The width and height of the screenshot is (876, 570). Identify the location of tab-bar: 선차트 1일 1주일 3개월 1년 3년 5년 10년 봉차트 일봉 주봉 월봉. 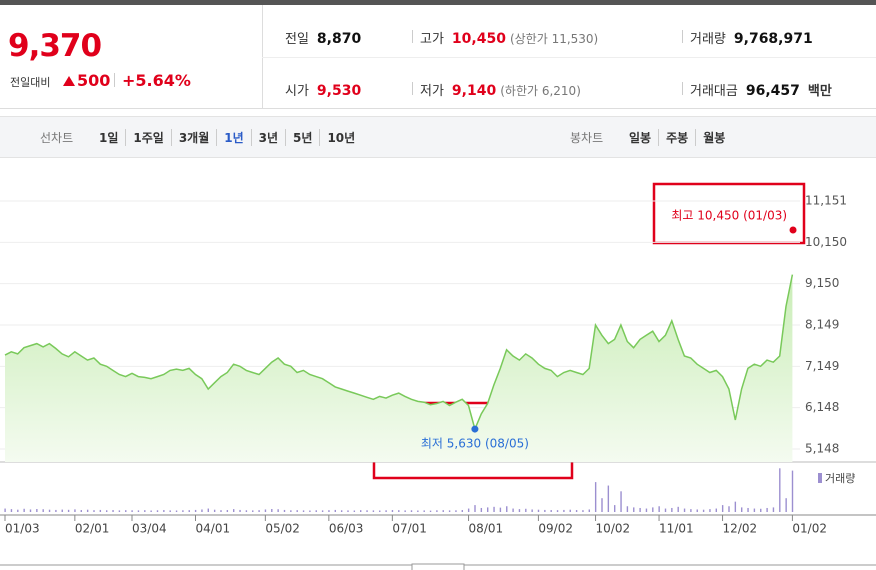
(438, 137).